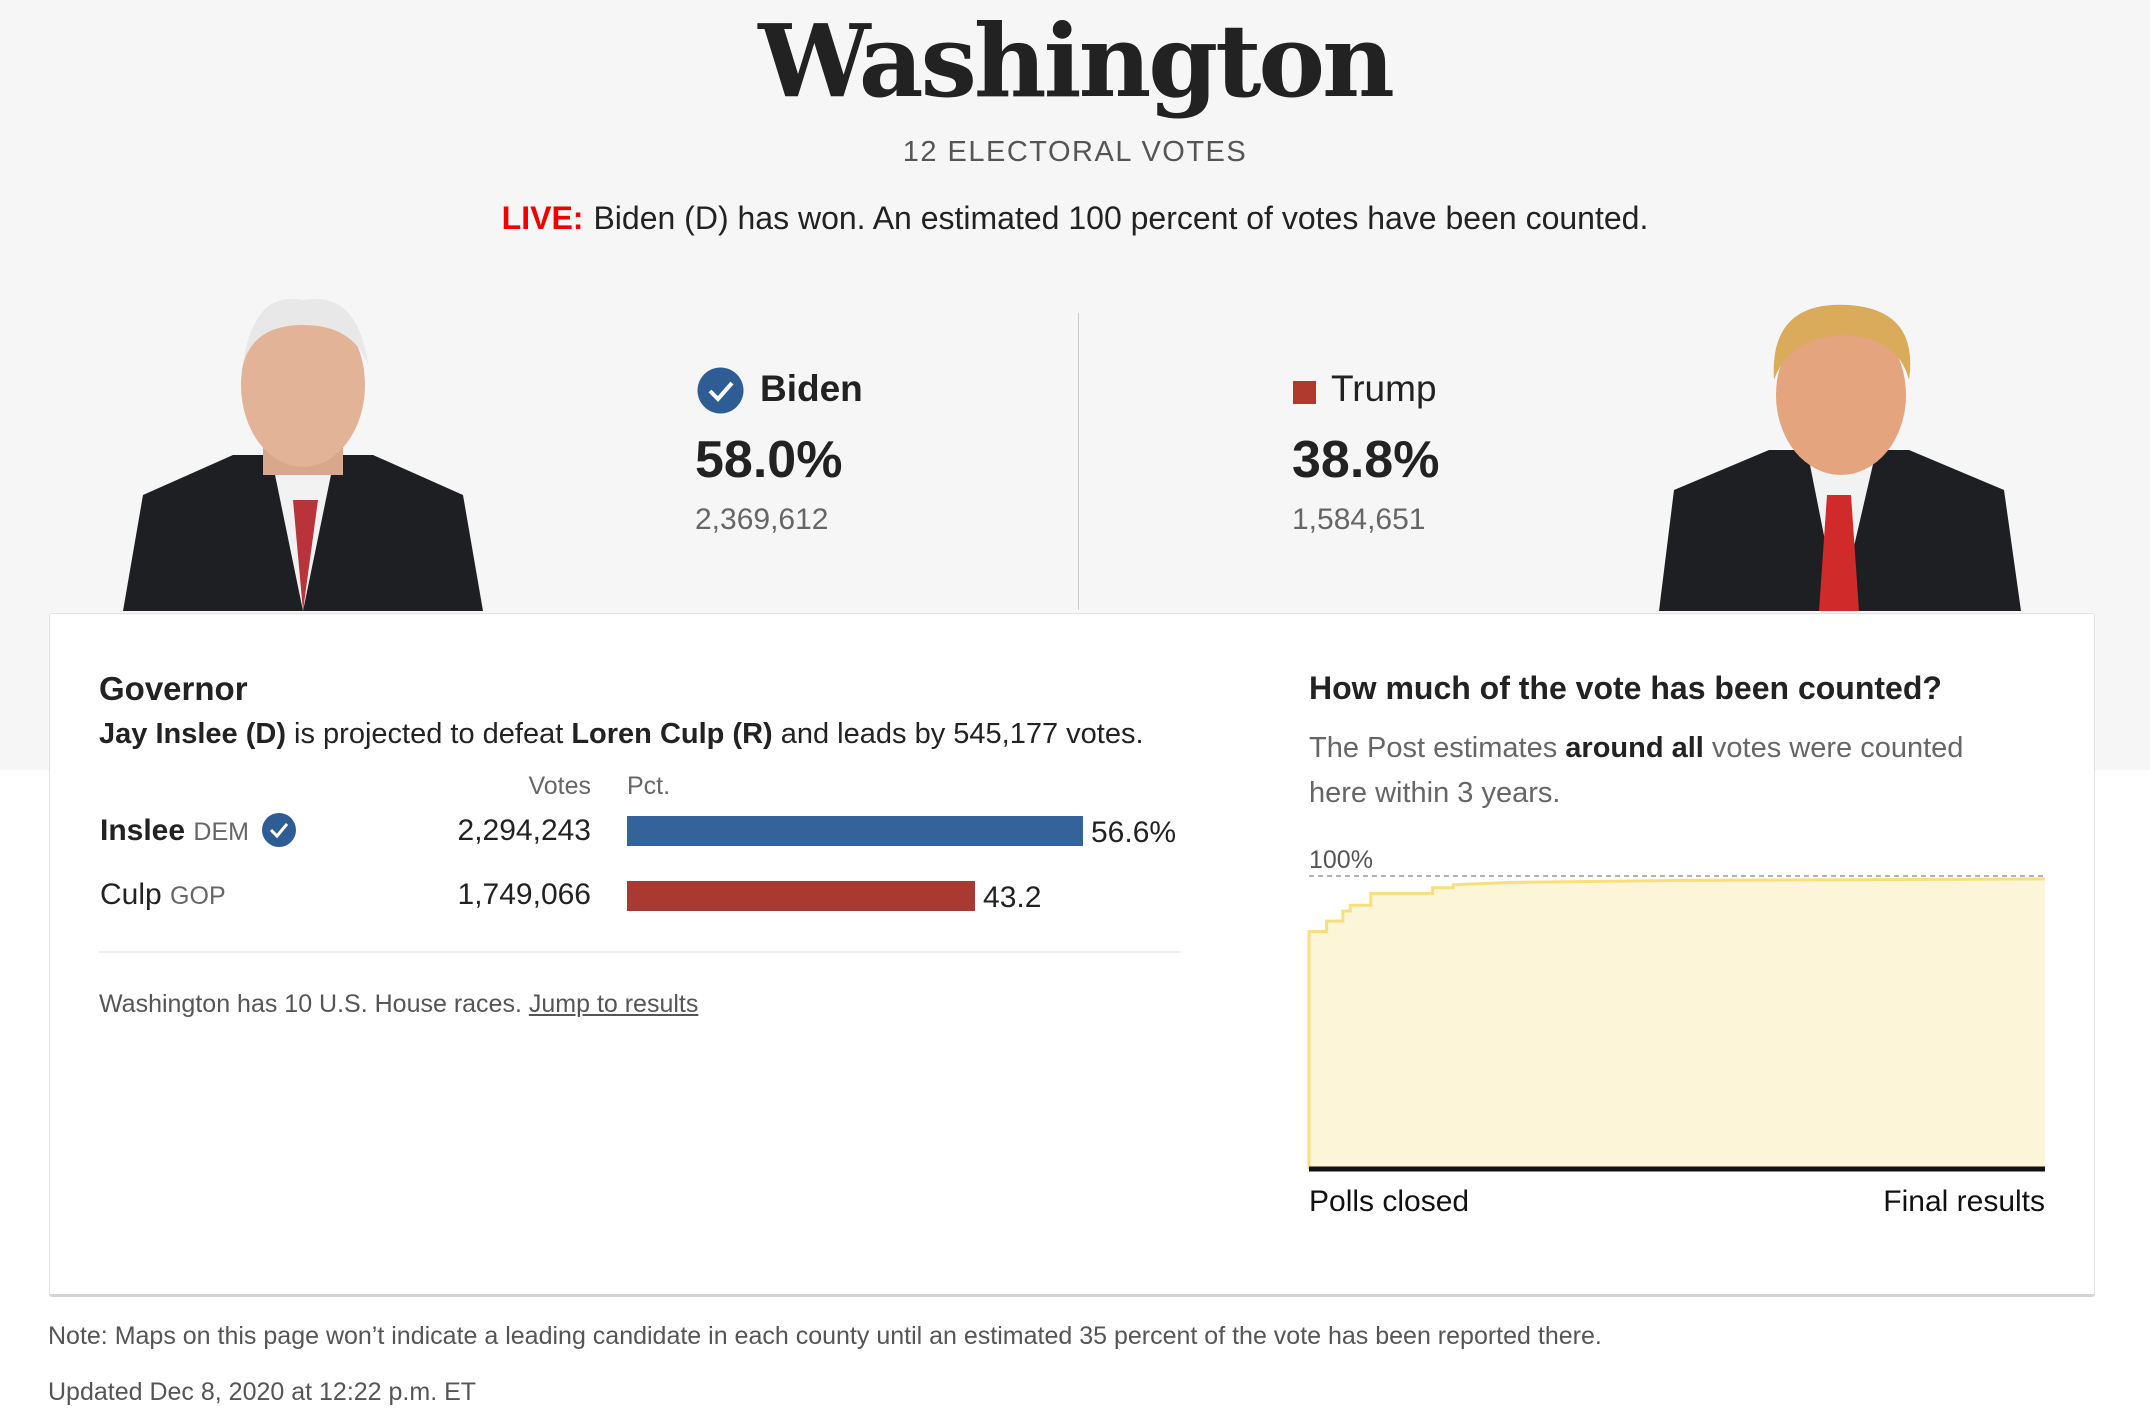 This screenshot has height=1426, width=2150. Describe the element at coordinates (1964, 1201) in the screenshot. I see `x-end-label: Final results` at that location.